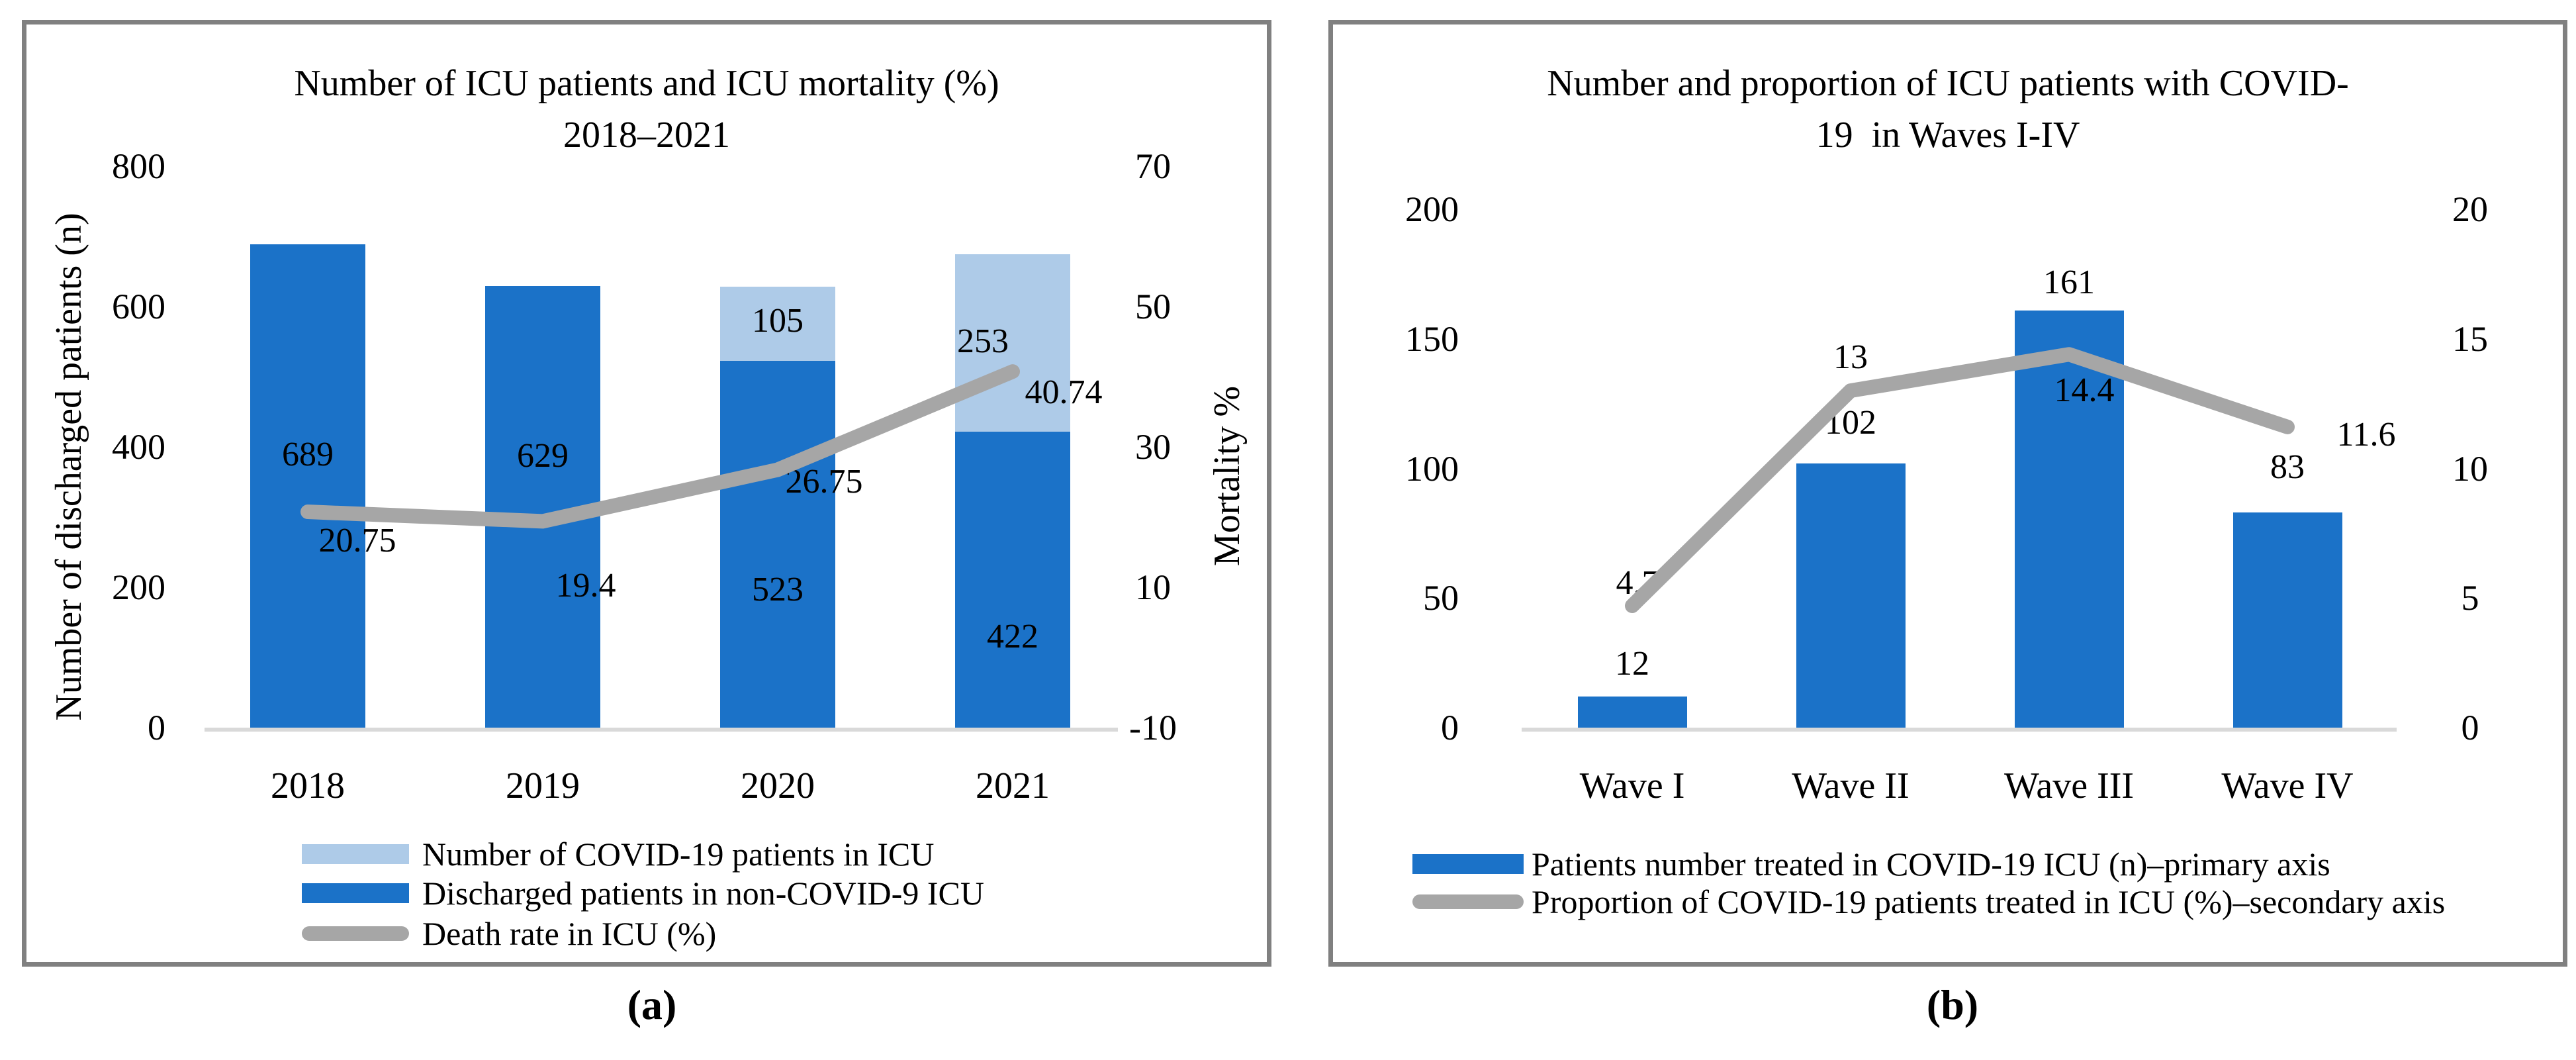  Describe the element at coordinates (138, 447) in the screenshot. I see `y-axis-tick-label: 400` at that location.